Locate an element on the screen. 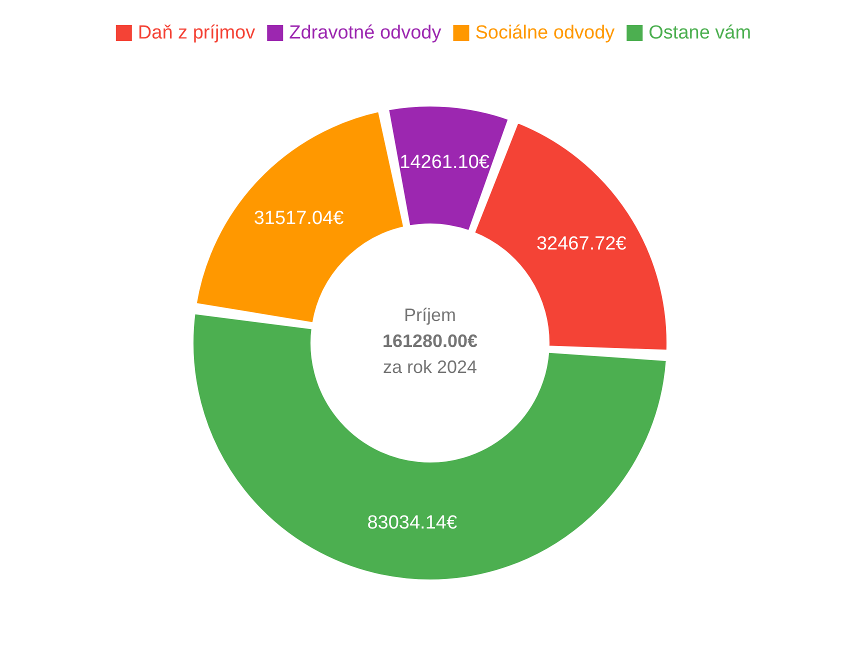 This screenshot has height=651, width=865. legend-label: Sociálne odvody is located at coordinates (545, 33).